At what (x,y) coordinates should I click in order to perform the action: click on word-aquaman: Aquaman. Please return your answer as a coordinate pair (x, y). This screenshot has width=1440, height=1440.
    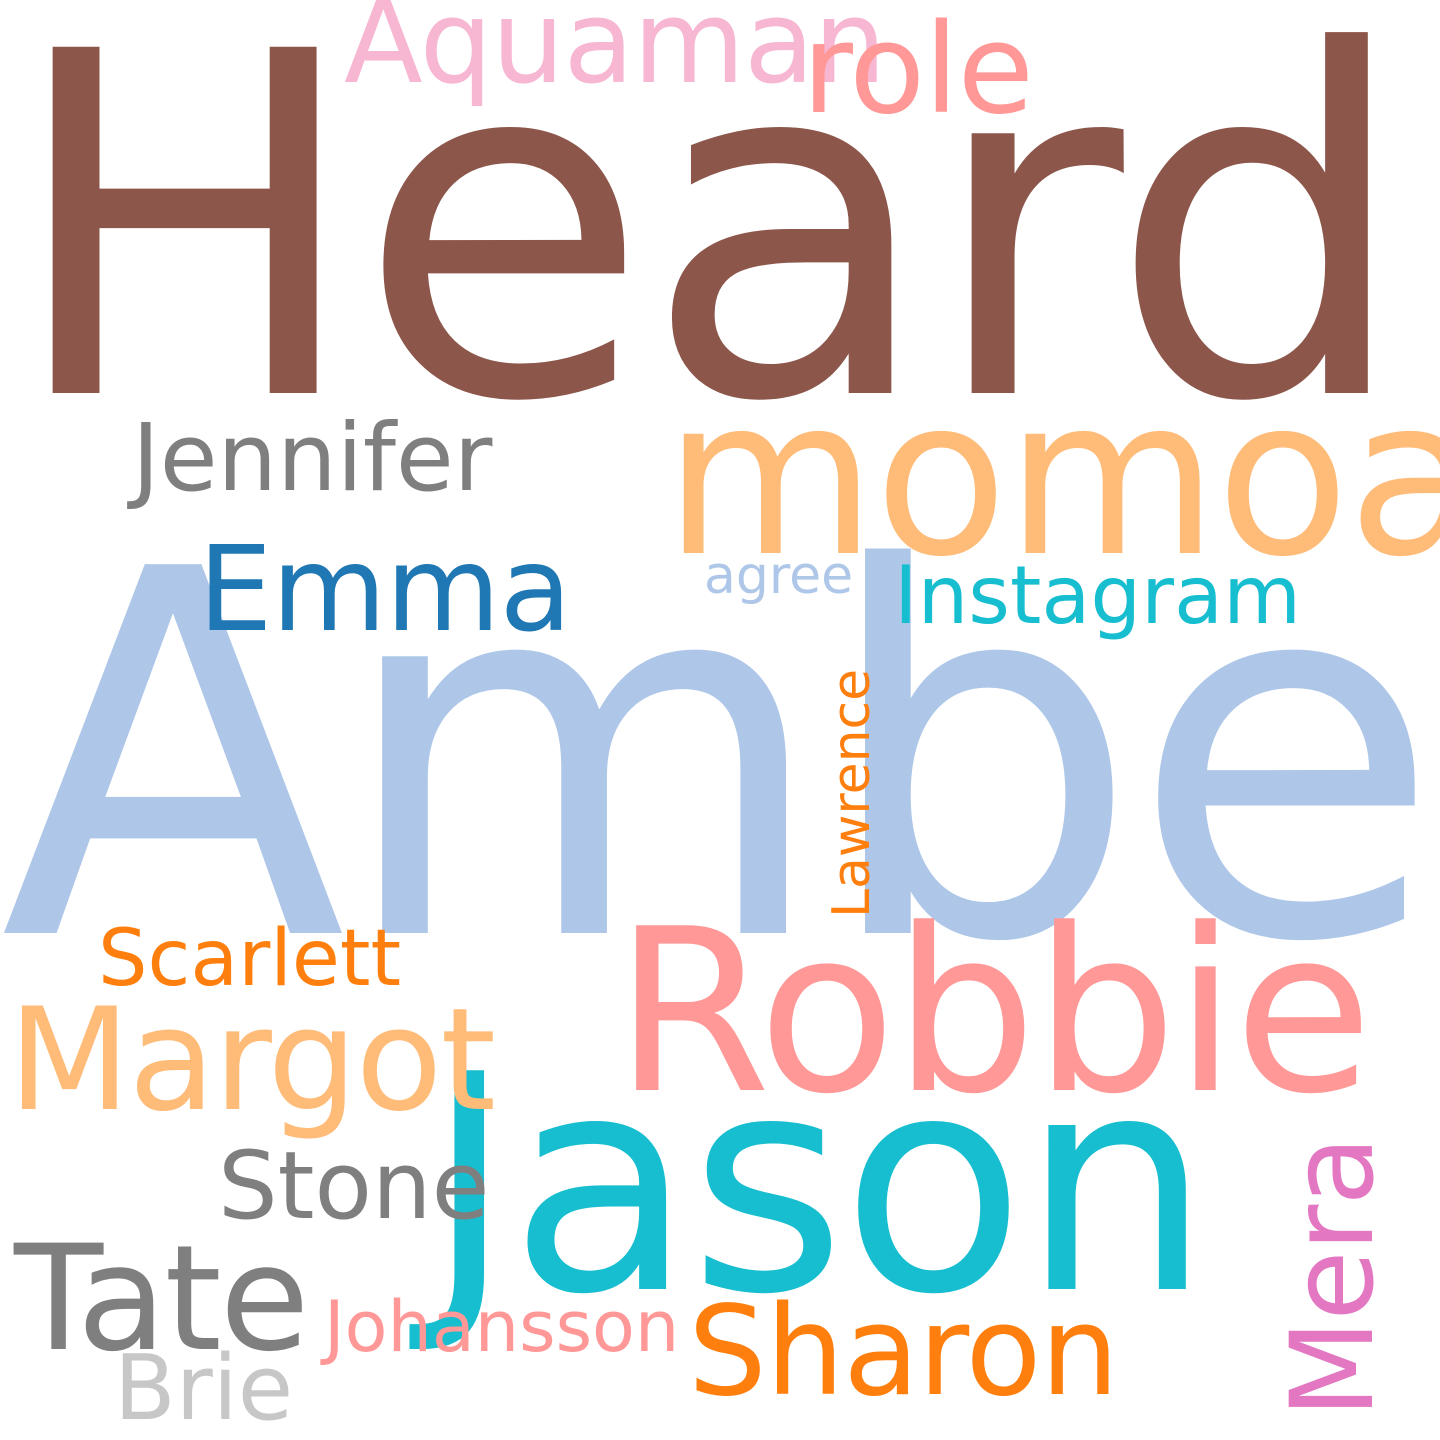
    Looking at the image, I should click on (615, 55).